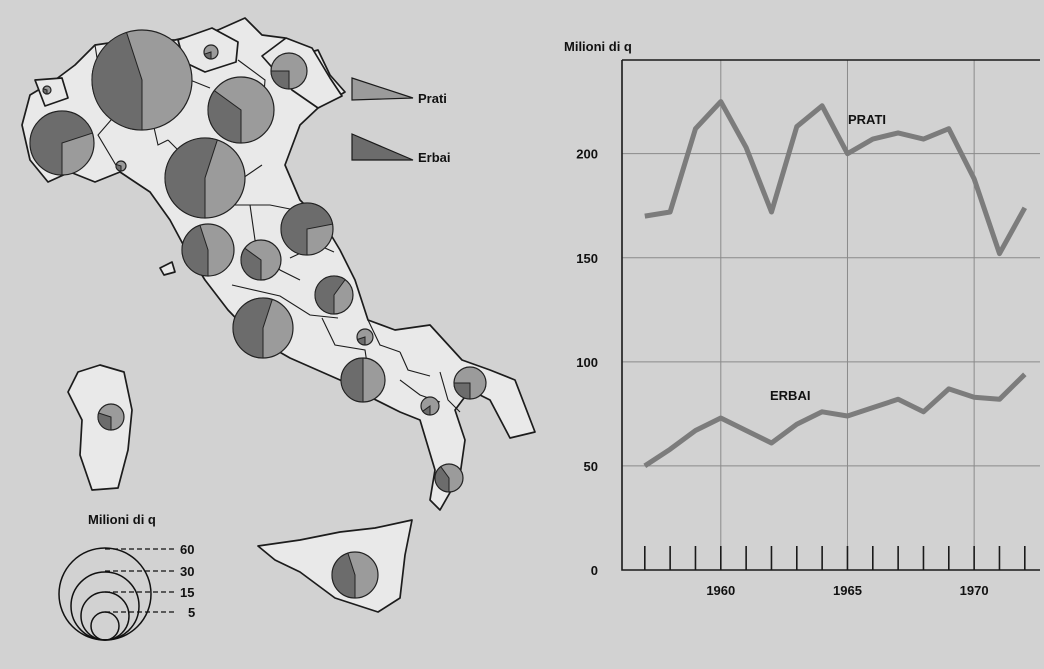 Image resolution: width=1044 pixels, height=669 pixels. Describe the element at coordinates (382, 147) in the screenshot. I see `erbai-legend-swatch` at that location.